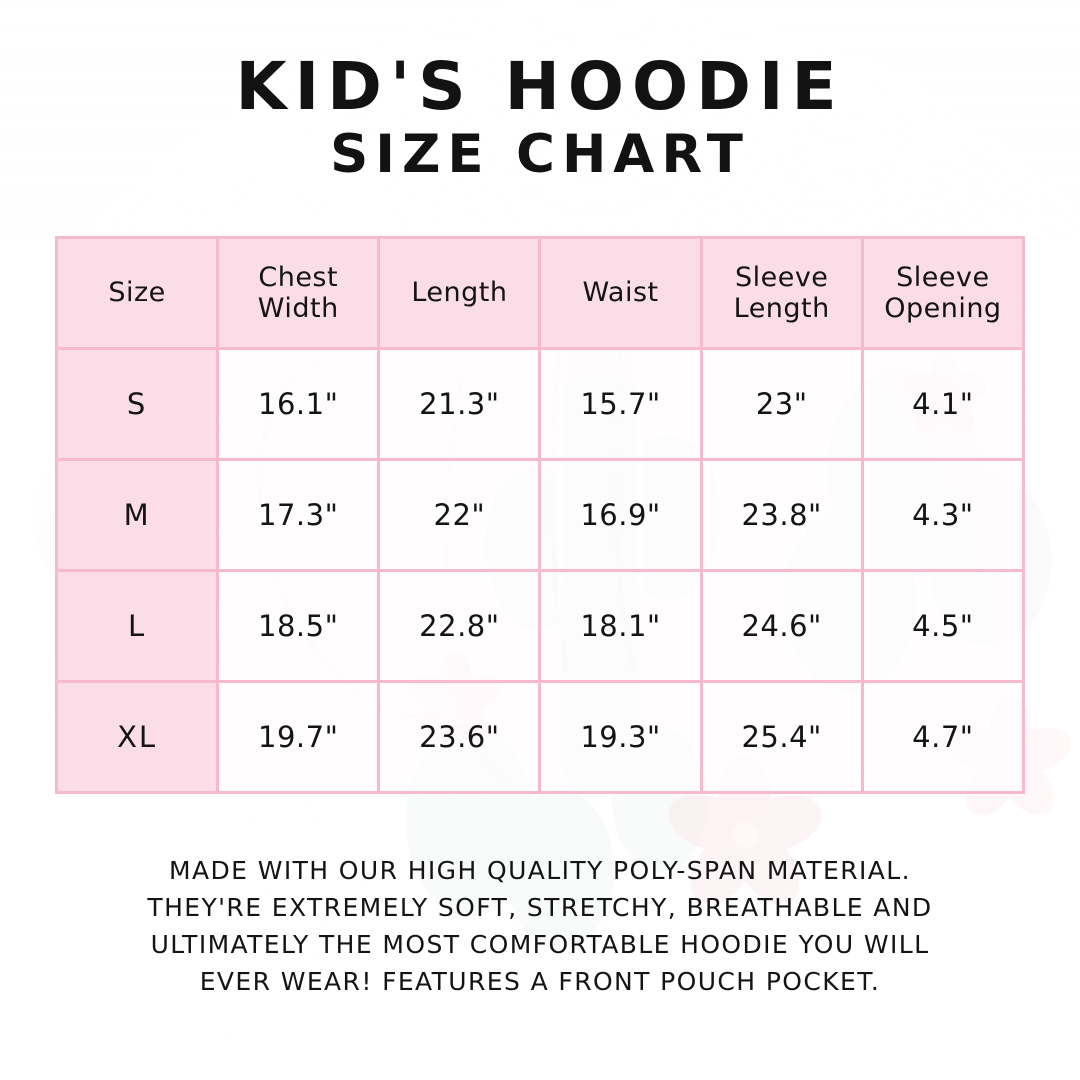  Describe the element at coordinates (459, 737) in the screenshot. I see `cell-length: 23.6"` at that location.